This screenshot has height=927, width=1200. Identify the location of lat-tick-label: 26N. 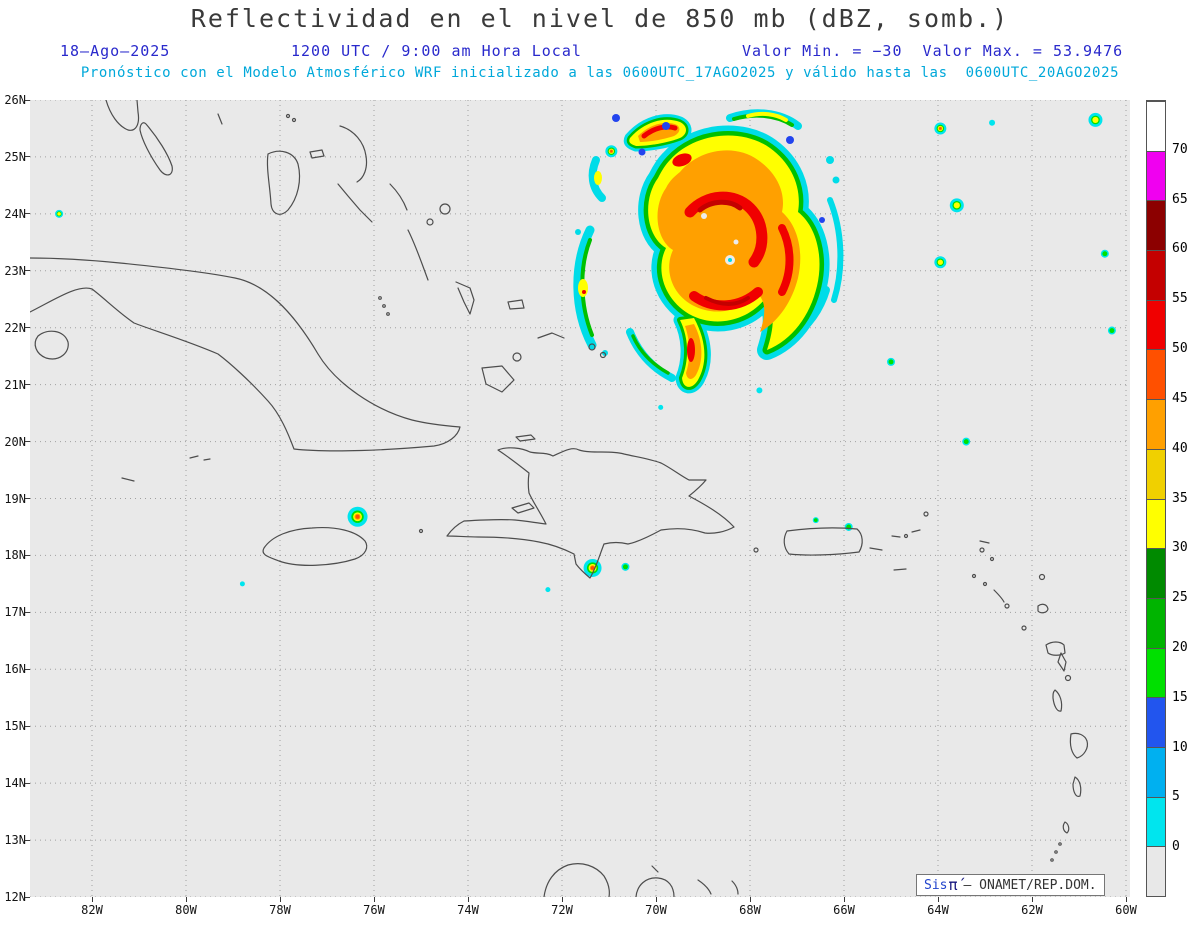
(15, 100).